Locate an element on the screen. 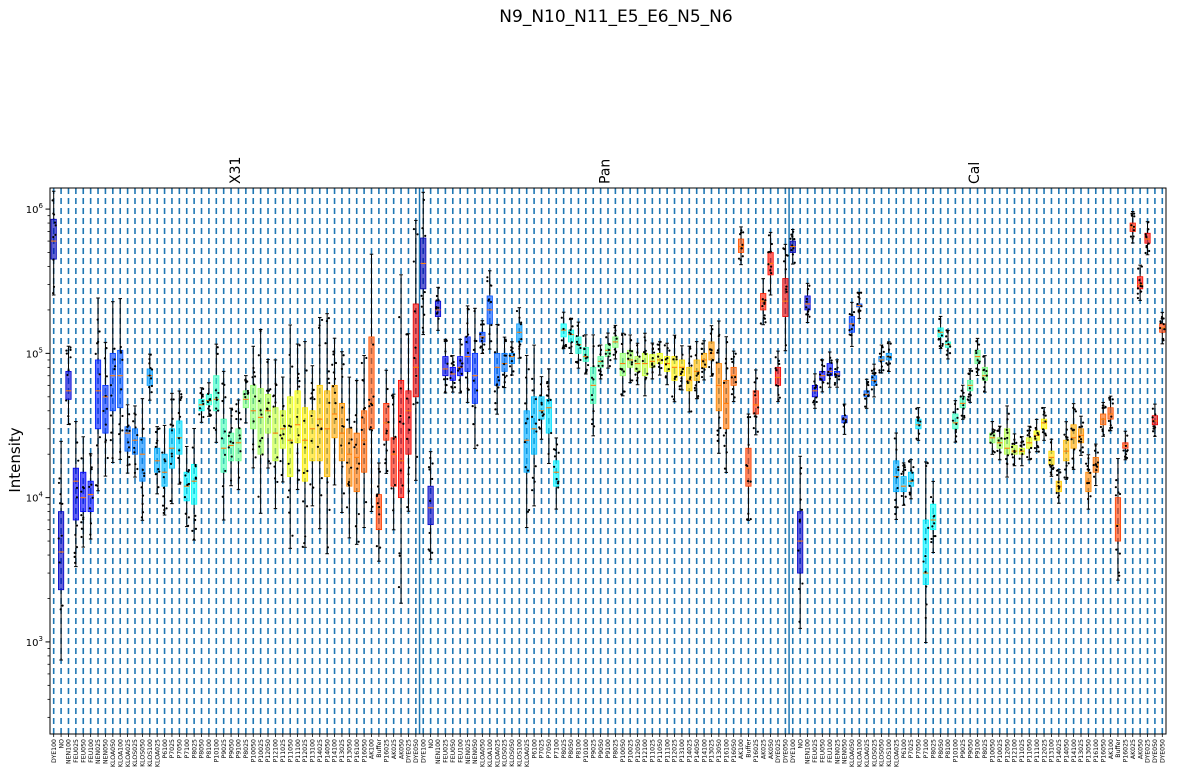  box-p6100 is located at coordinates (534, 425).